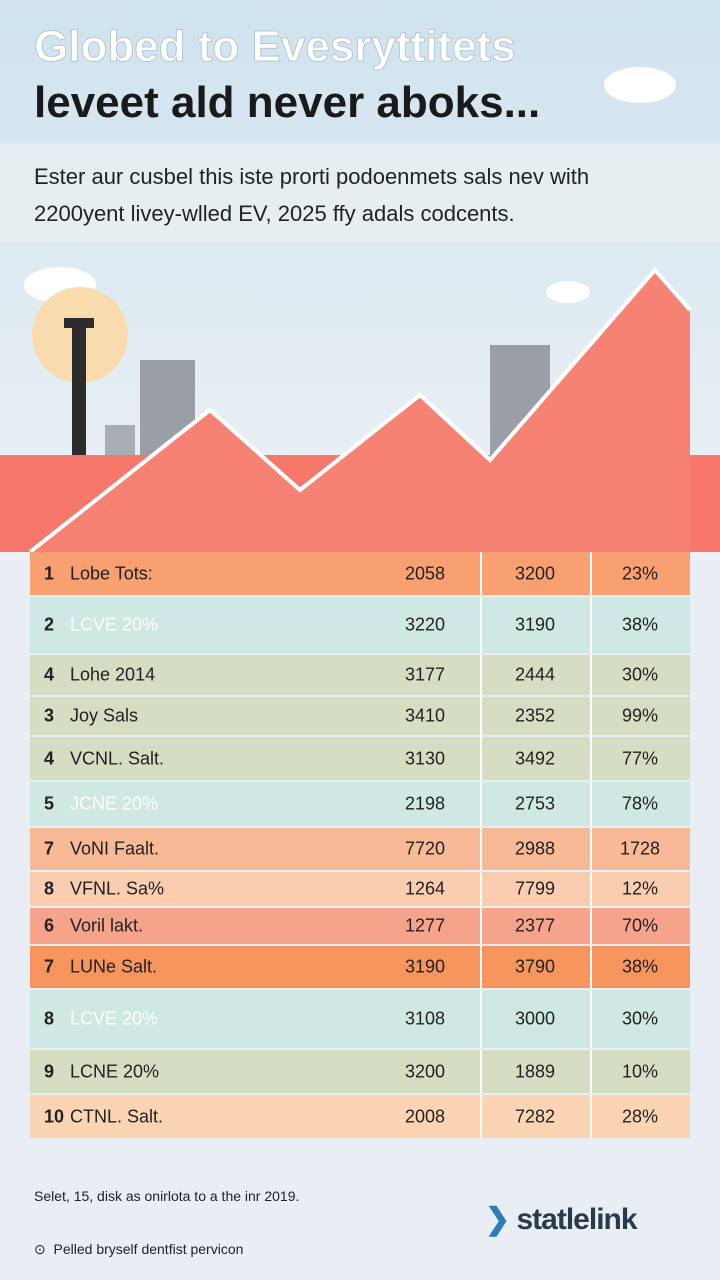  What do you see at coordinates (535, 966) in the screenshot?
I see `cell: 3790` at bounding box center [535, 966].